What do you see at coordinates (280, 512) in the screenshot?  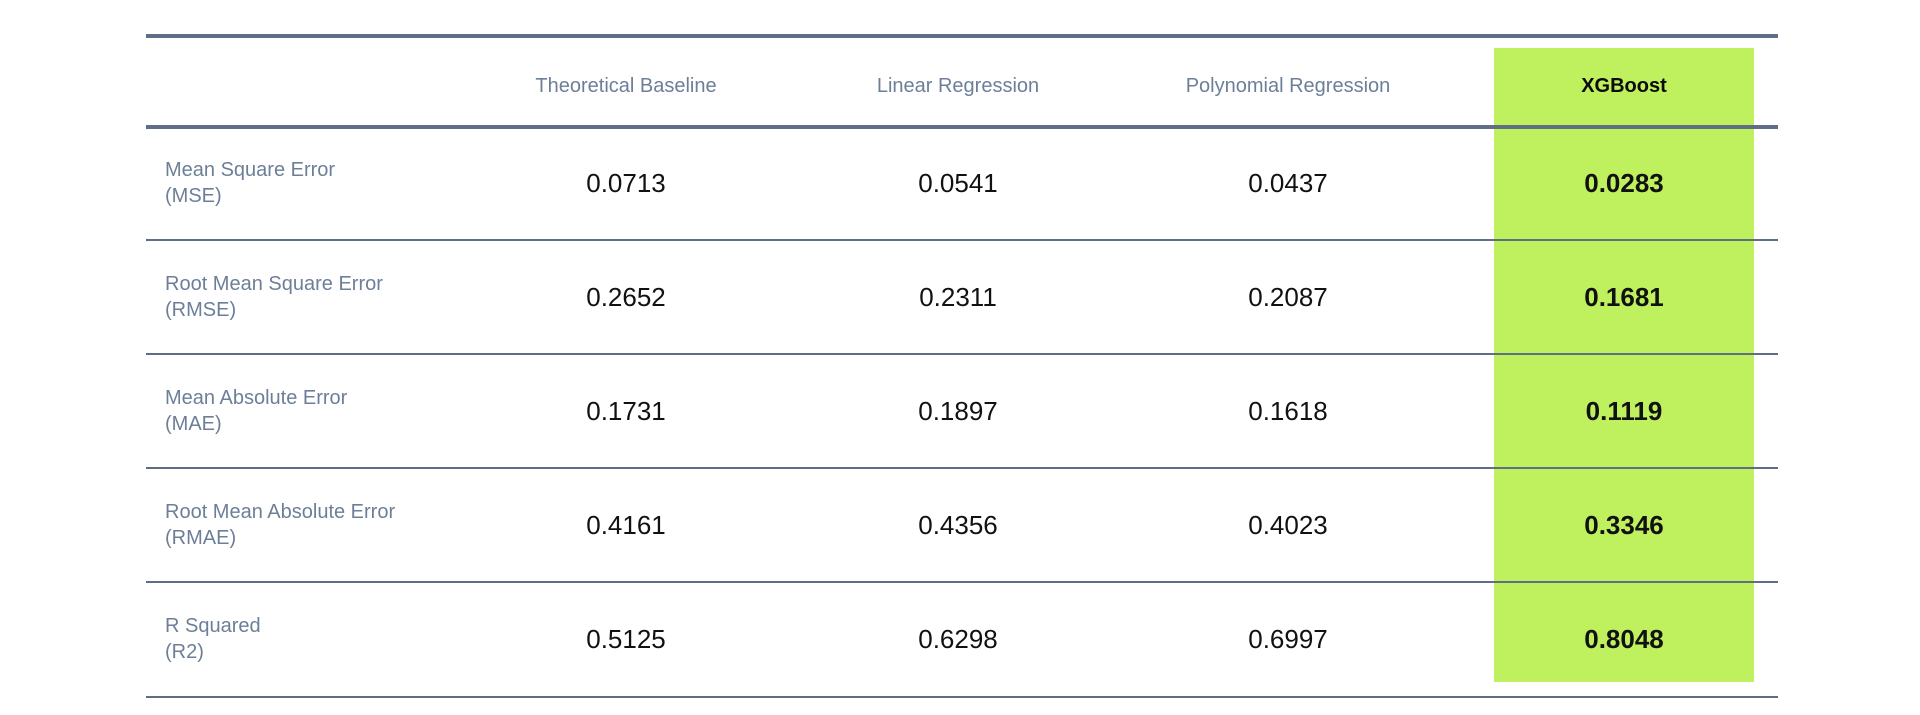 I see `metric-name: Root Mean Absolute Error` at bounding box center [280, 512].